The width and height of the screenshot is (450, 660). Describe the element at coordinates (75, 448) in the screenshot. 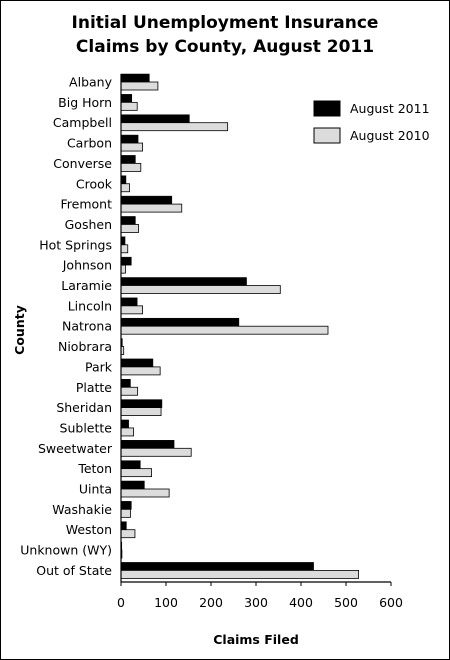

I see `category-label-sweetwater: Sweetwater` at that location.